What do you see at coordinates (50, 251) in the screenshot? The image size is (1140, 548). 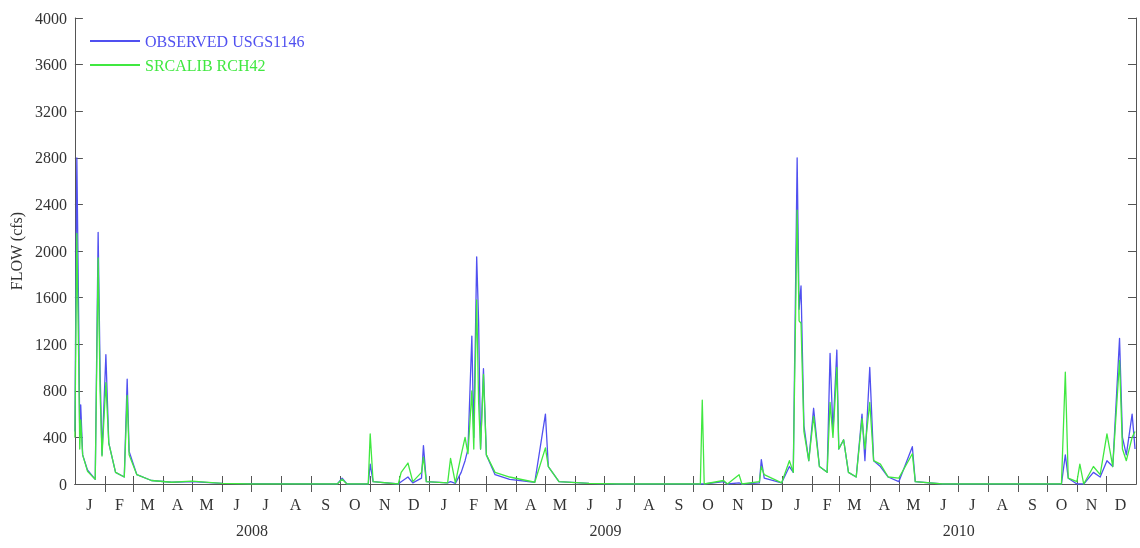 I see `y-tick-label: 2000` at bounding box center [50, 251].